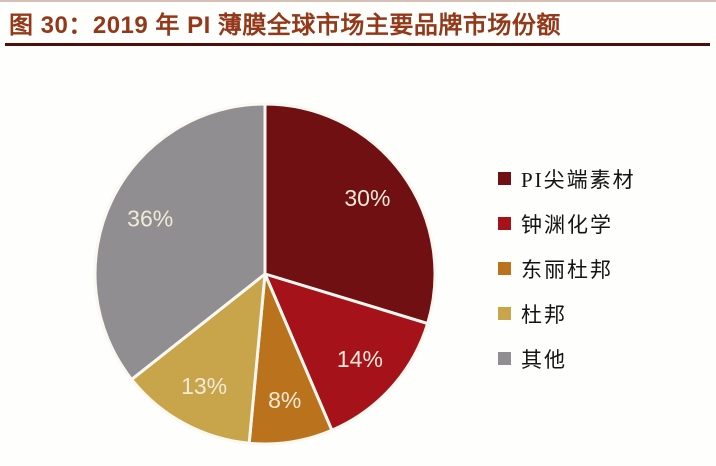 This screenshot has height=466, width=716. I want to click on title-divider-line, so click(357, 44).